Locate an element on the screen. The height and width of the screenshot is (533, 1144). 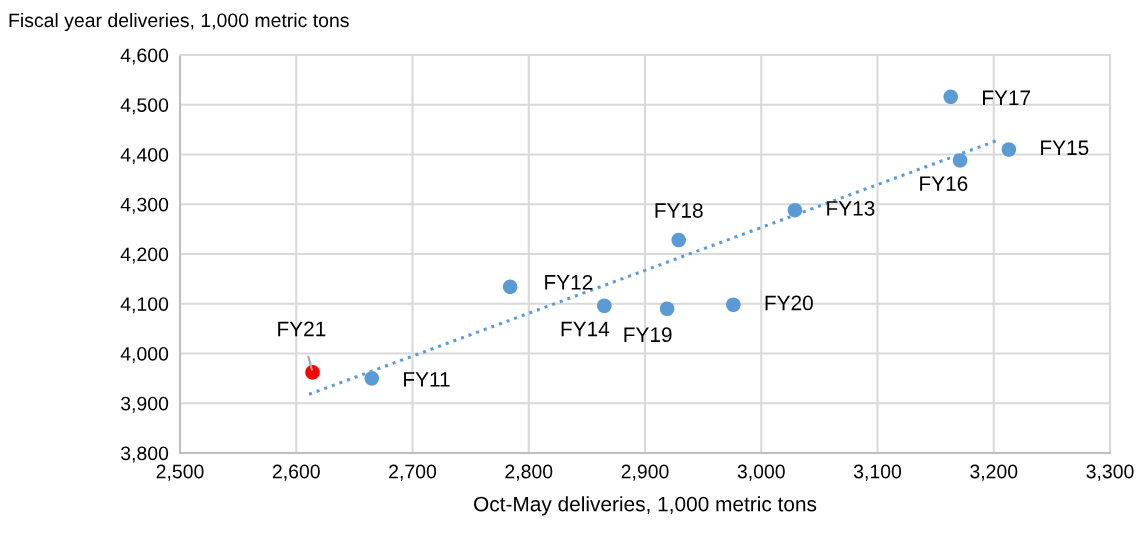
y-axis-title: Fiscal year deliveries, 1,000 metric tons is located at coordinates (179, 22).